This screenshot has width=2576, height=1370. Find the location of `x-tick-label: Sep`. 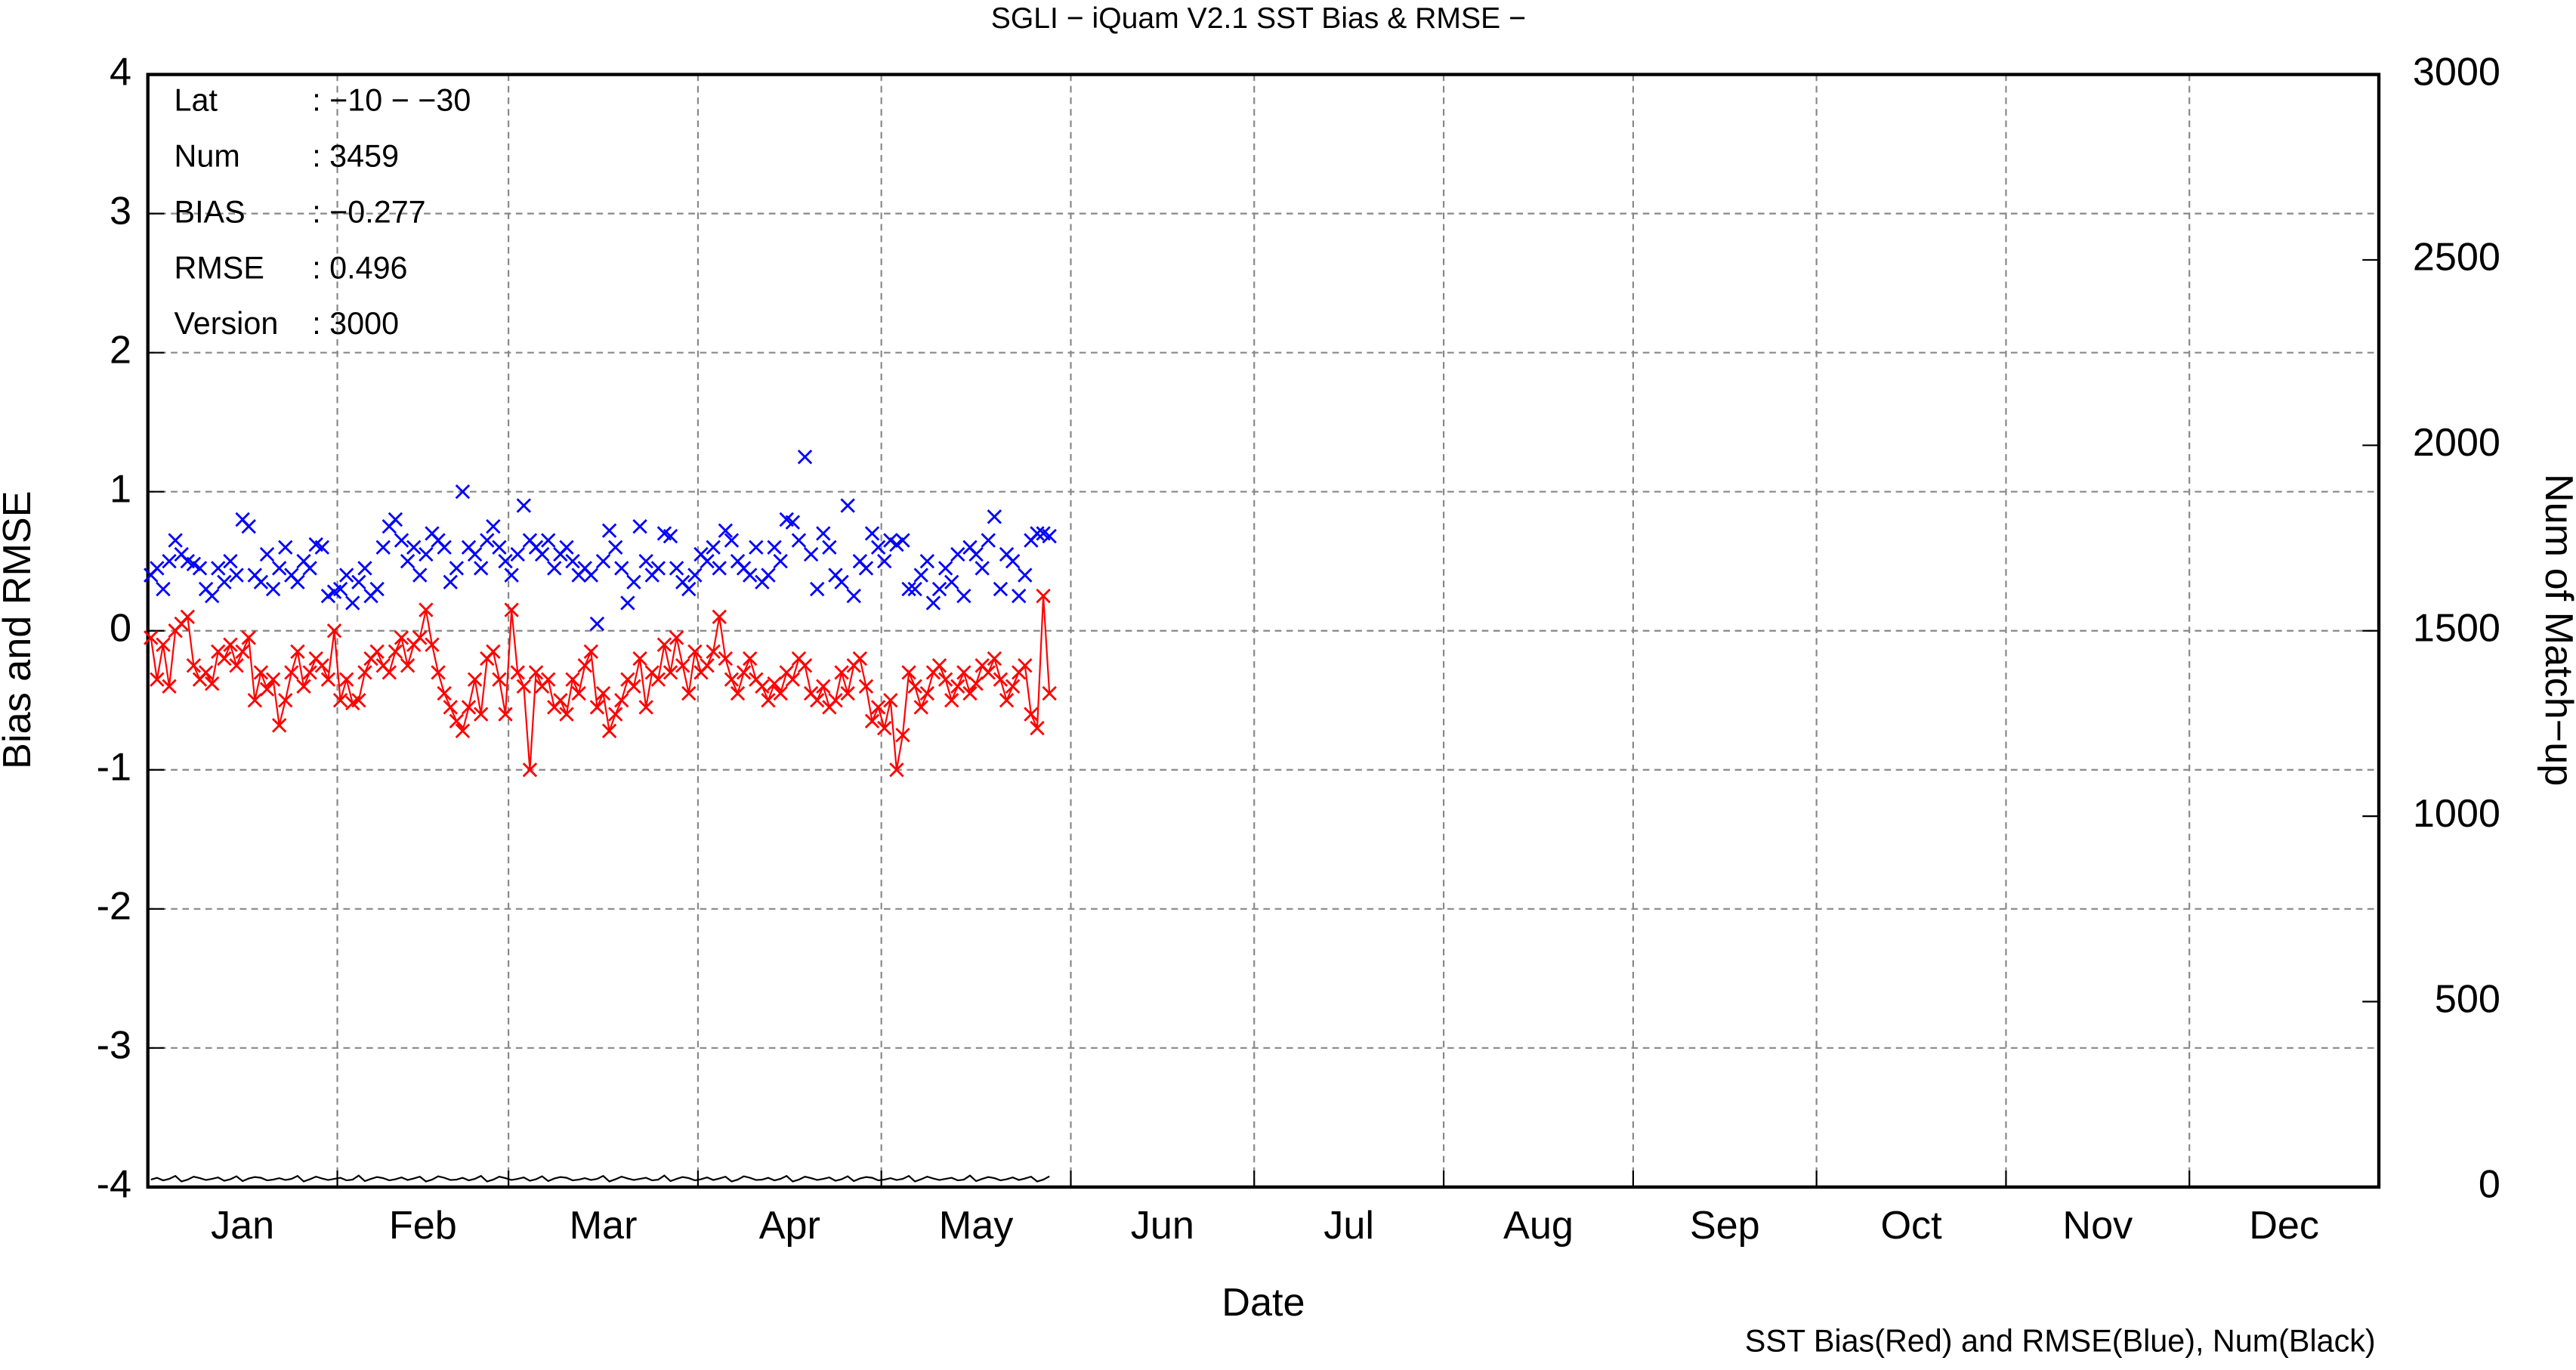

x-tick-label: Sep is located at coordinates (1725, 1226).